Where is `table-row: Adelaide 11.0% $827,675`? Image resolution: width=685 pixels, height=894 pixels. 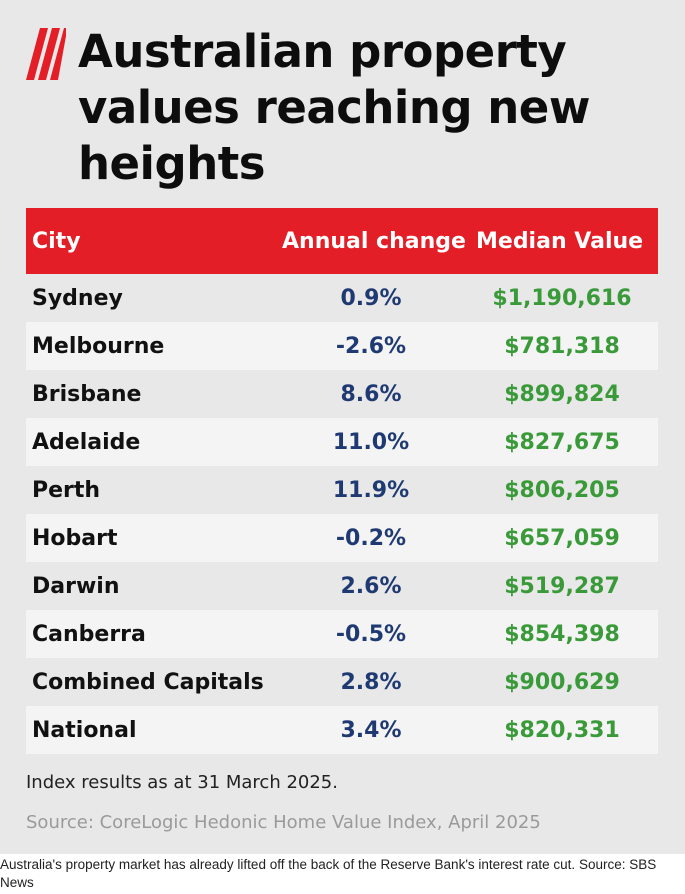
table-row: Adelaide 11.0% $827,675 is located at coordinates (342, 442).